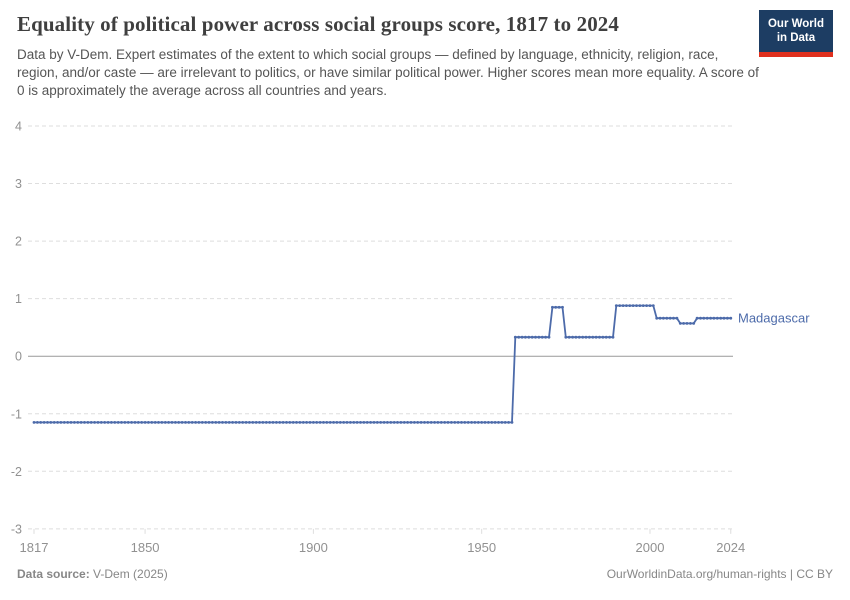 This screenshot has height=600, width=850. I want to click on owid-logo: Our World in Data, so click(795, 33).